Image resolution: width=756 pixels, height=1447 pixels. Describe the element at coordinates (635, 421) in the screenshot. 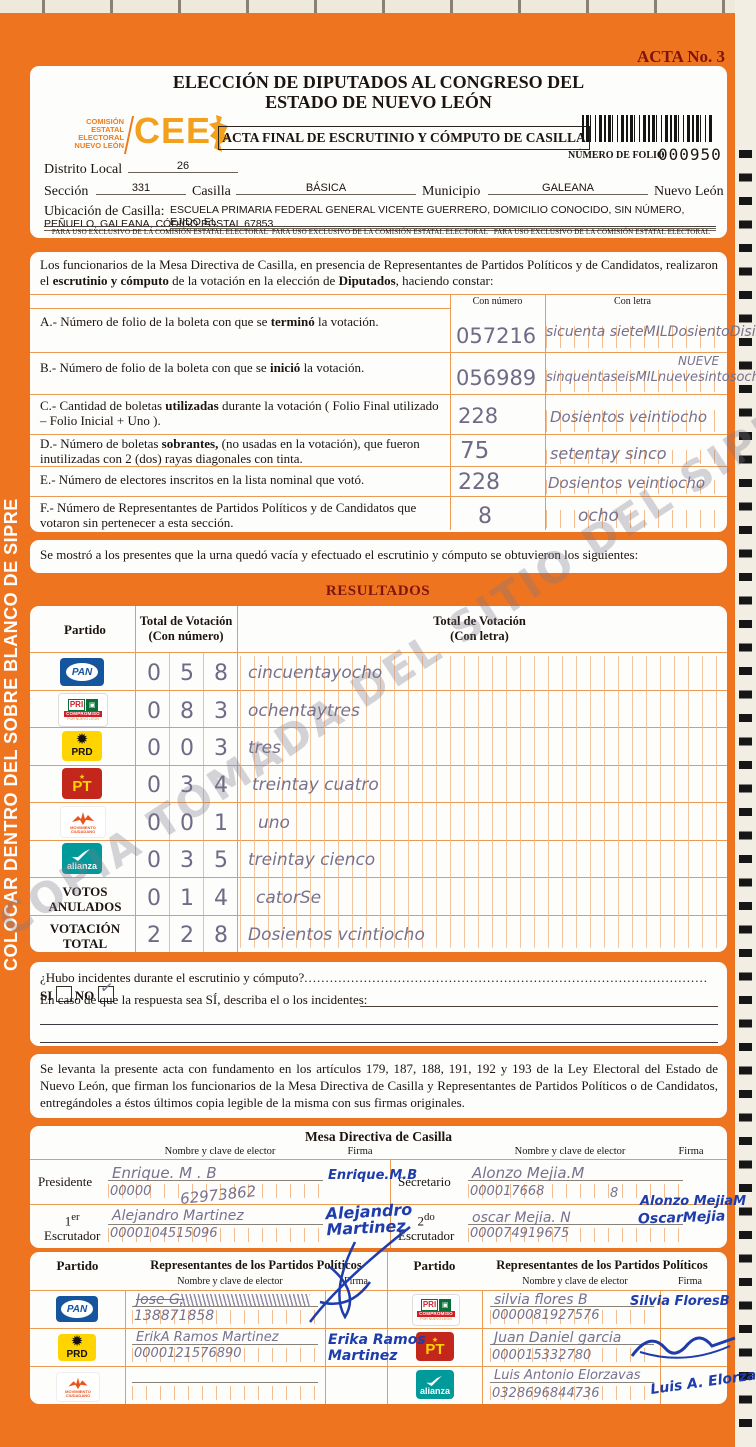

I see `comb-c` at that location.